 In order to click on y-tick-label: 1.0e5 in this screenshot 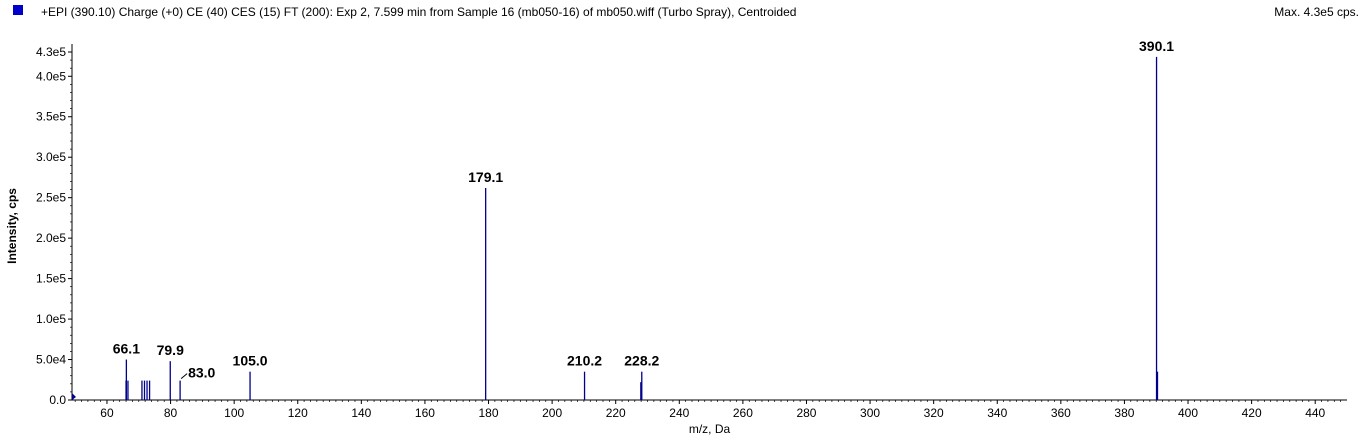, I will do `click(51, 319)`.